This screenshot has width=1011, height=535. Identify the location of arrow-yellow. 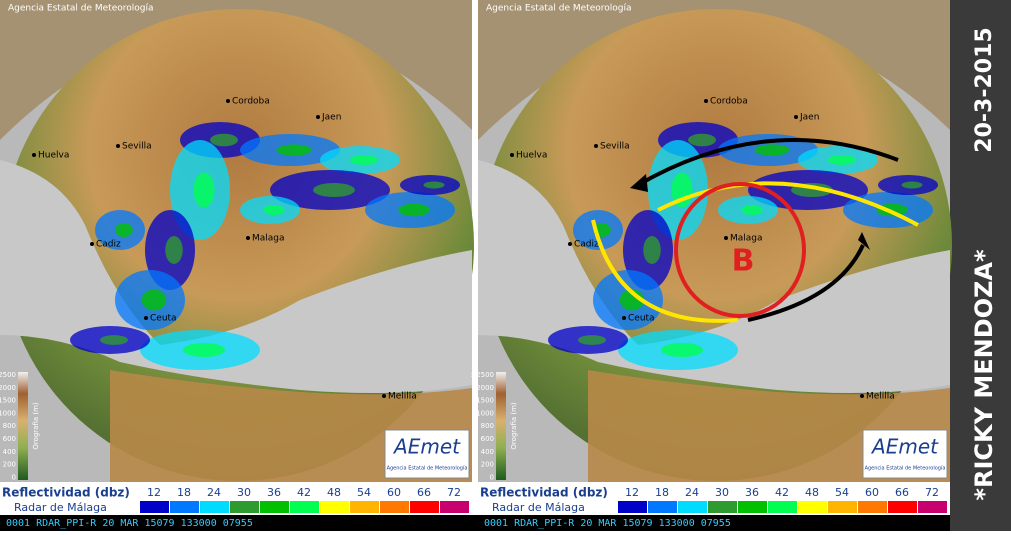
(755, 252).